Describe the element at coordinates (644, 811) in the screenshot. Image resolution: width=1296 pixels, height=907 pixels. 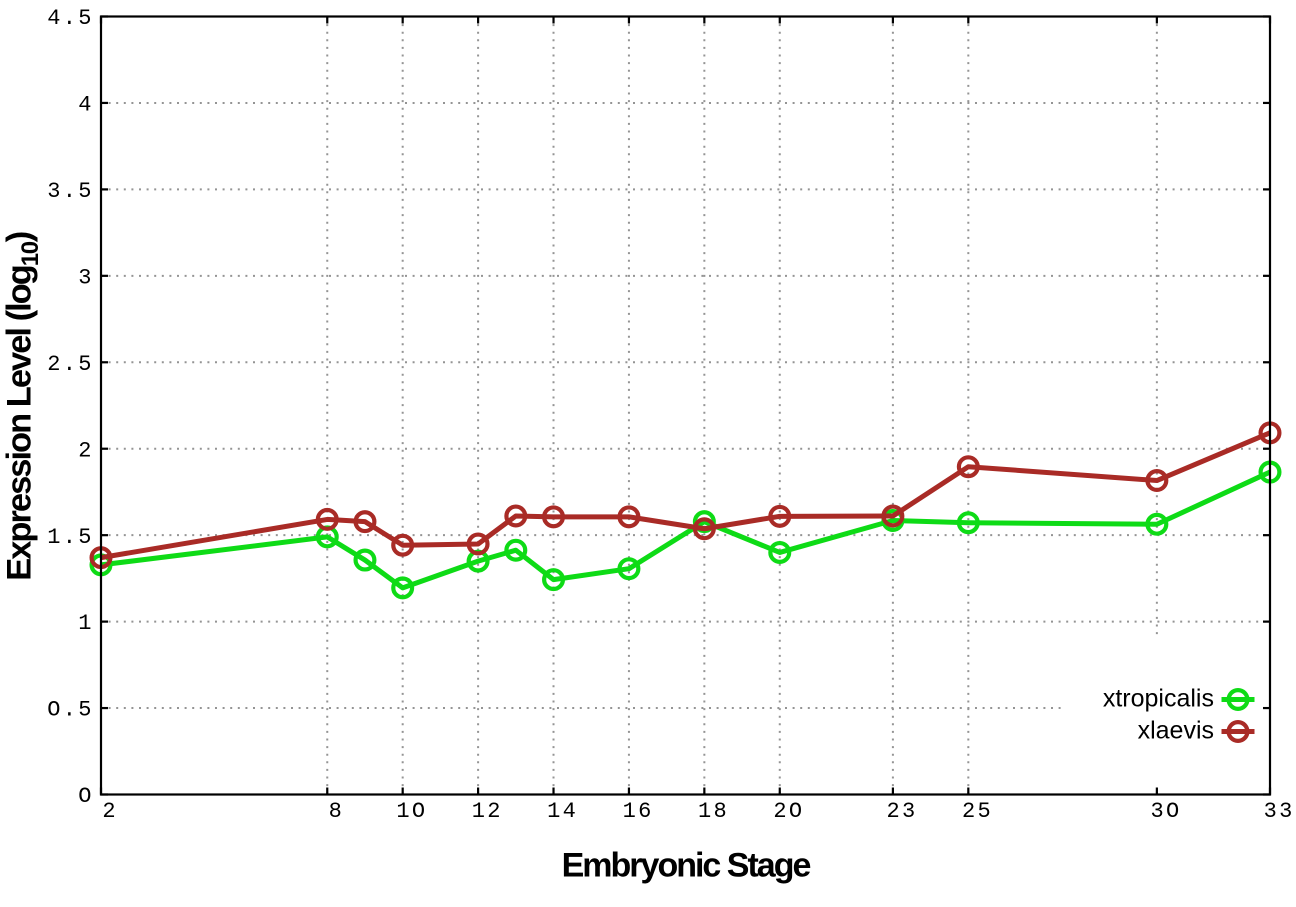
I see `svg-text: 6` at that location.